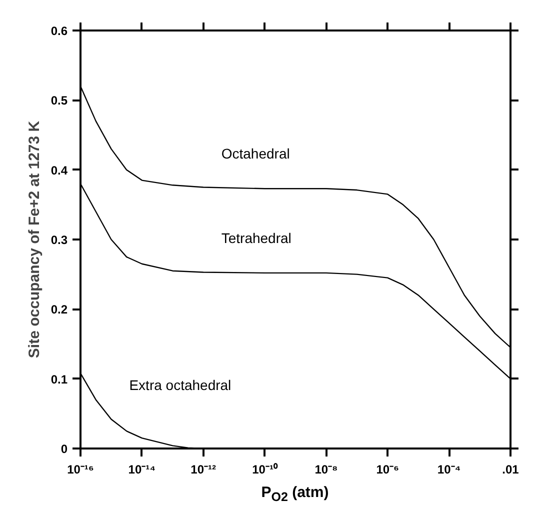 Image resolution: width=540 pixels, height=524 pixels. I want to click on y-tick-label: 0.2, so click(59, 309).